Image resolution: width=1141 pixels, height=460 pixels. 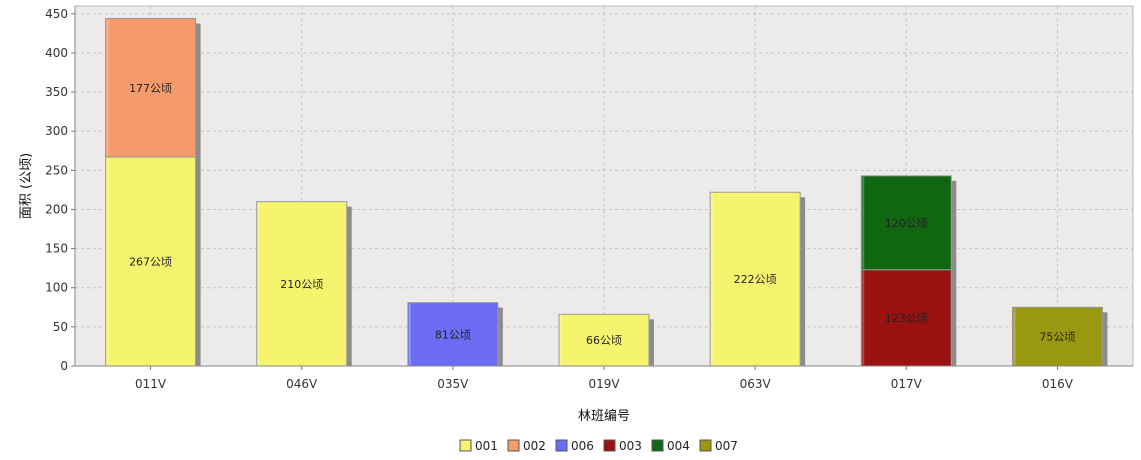 What do you see at coordinates (604, 384) in the screenshot?
I see `x-tick-label: 019V` at bounding box center [604, 384].